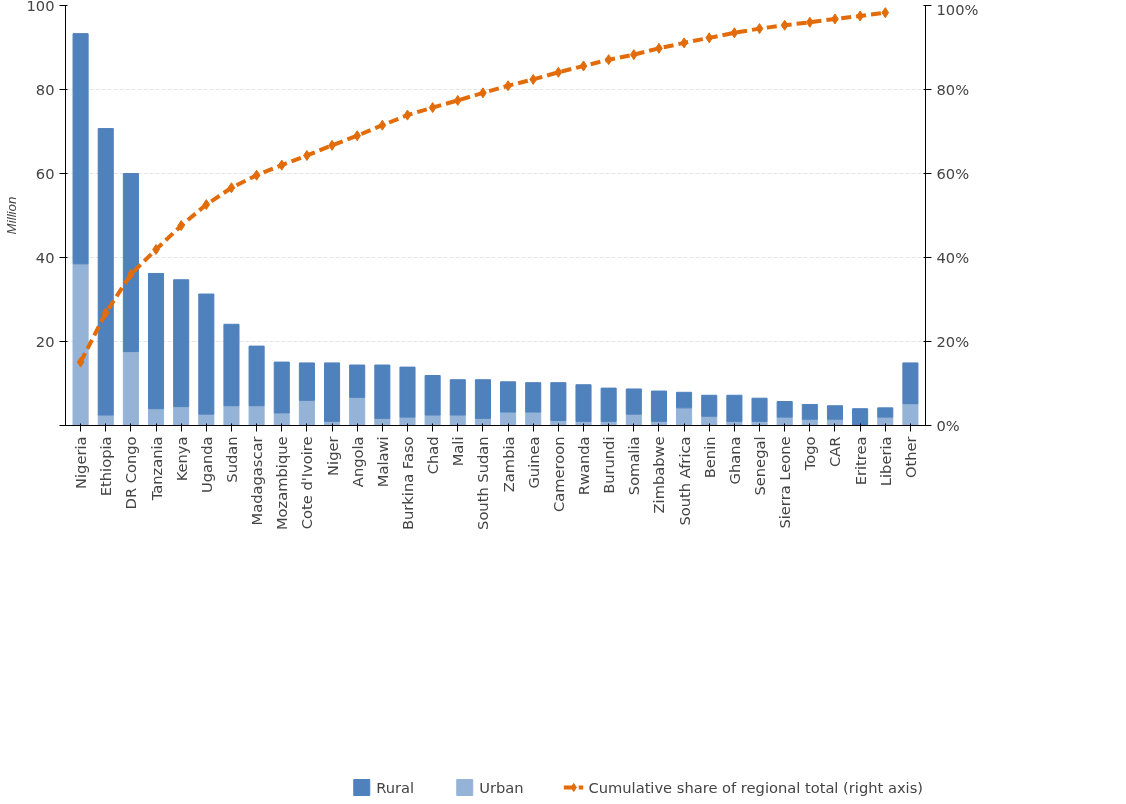  Describe the element at coordinates (181, 459) in the screenshot. I see `x-tick-label: Kenya` at that location.